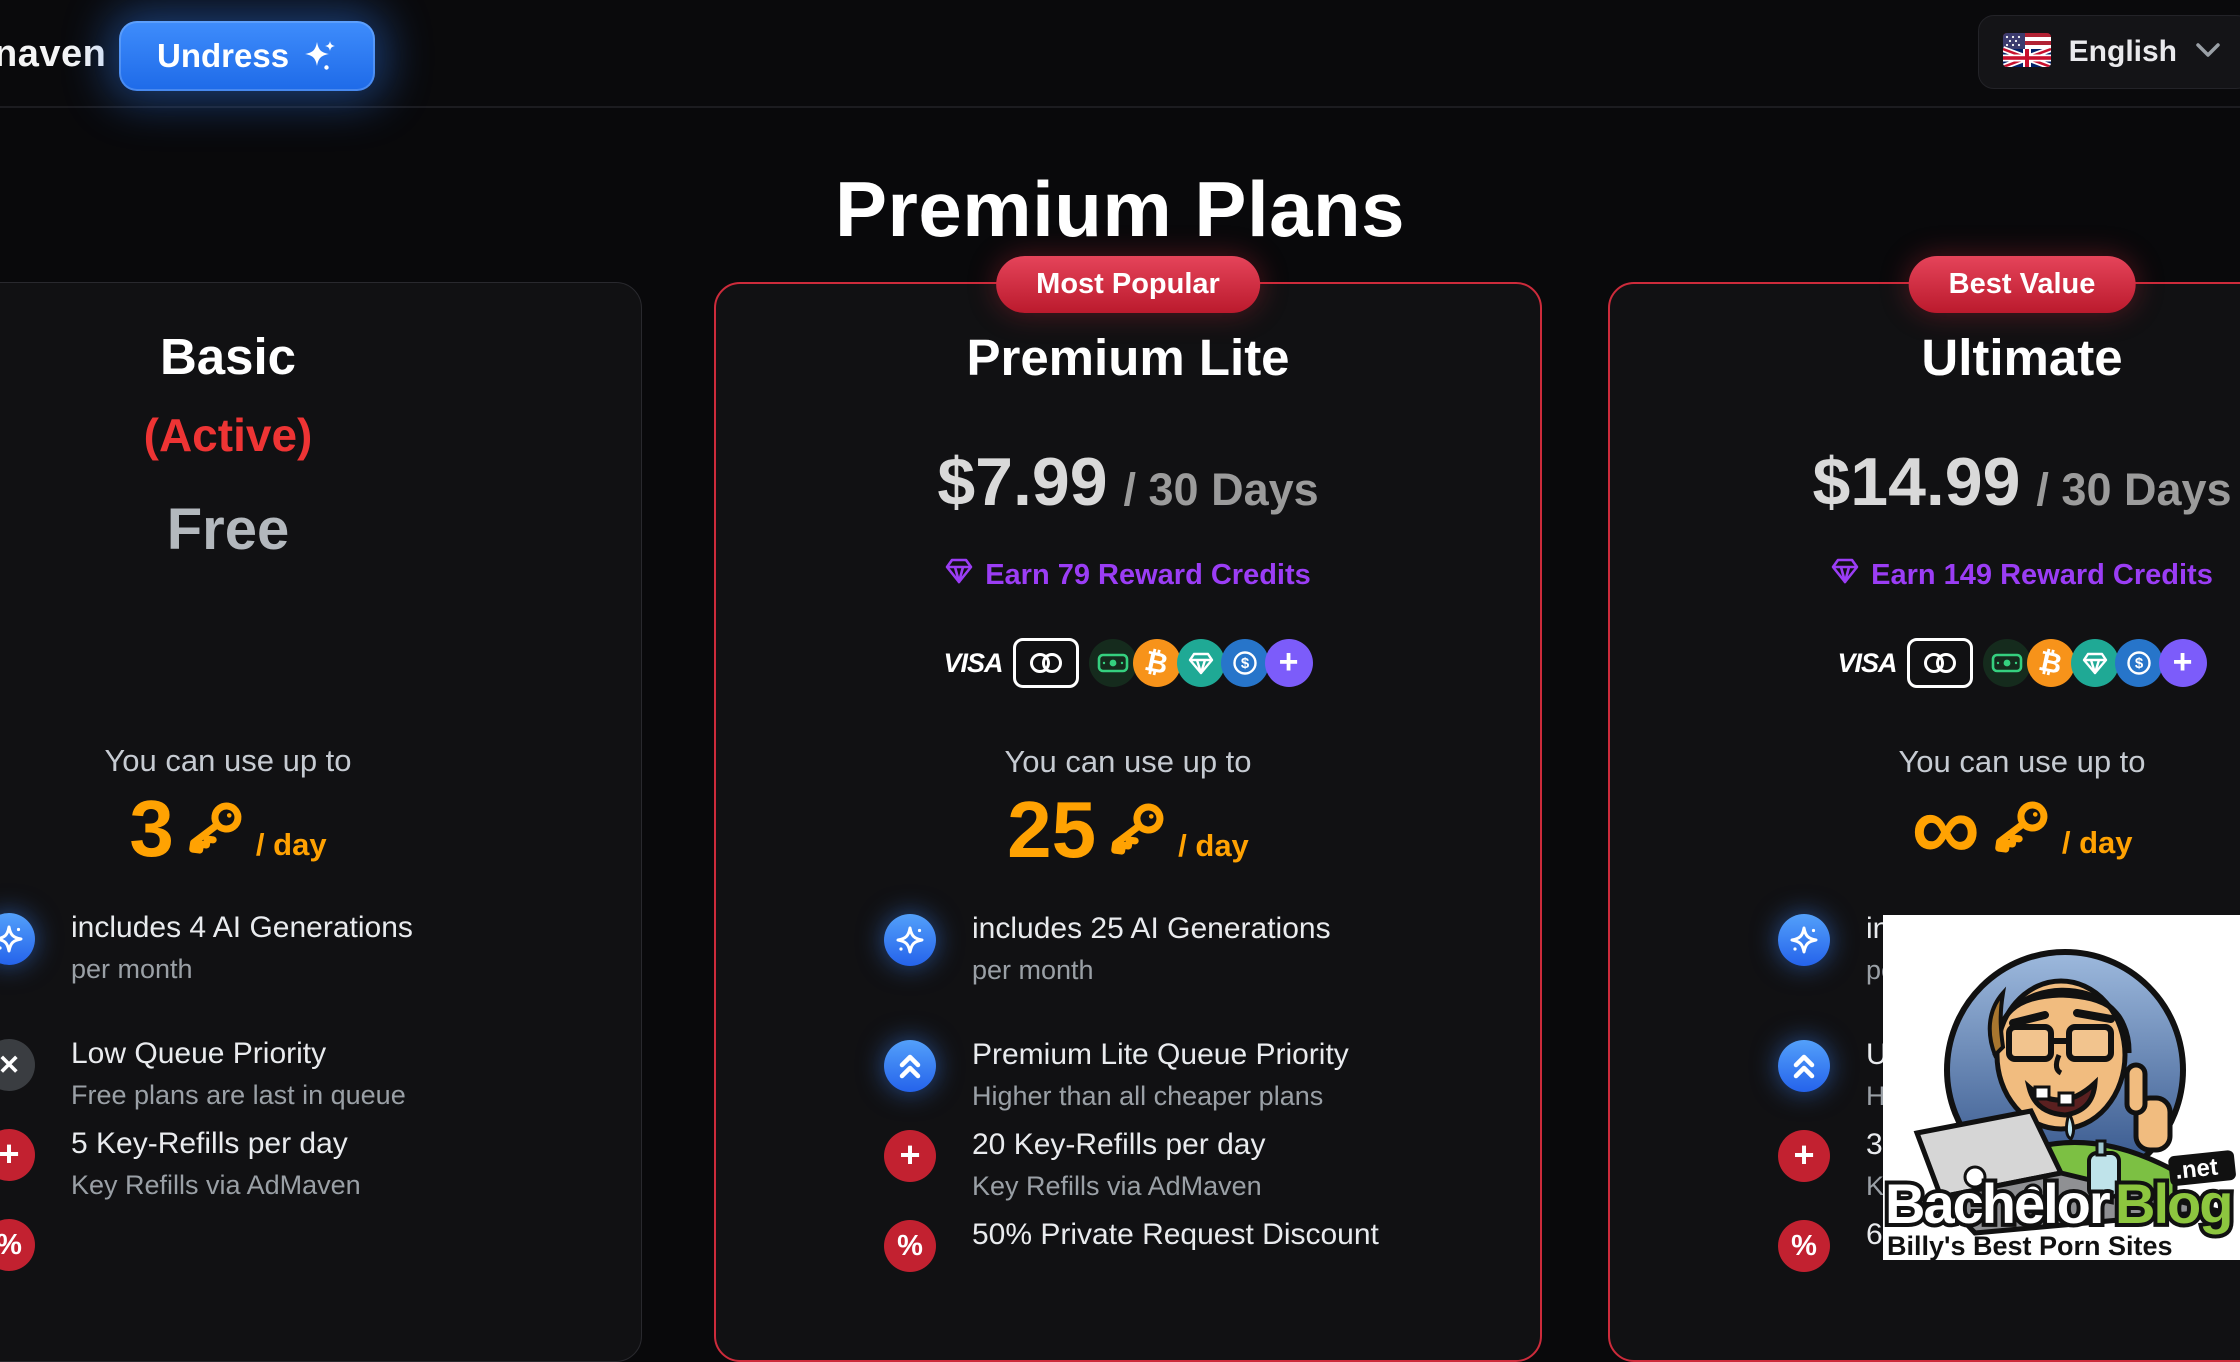 This screenshot has width=2240, height=1362. What do you see at coordinates (1997, 1203) in the screenshot?
I see `watermark-word1: Bachelor` at bounding box center [1997, 1203].